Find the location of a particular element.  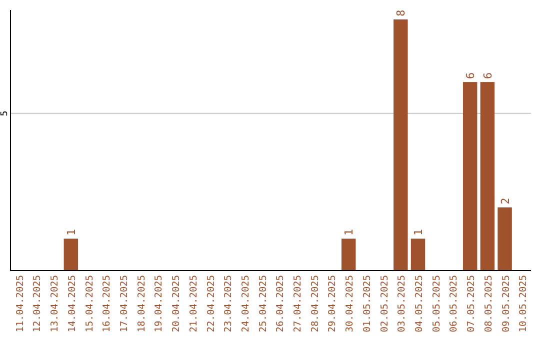

x-tick-label: 27.04.2025 is located at coordinates (298, 303).